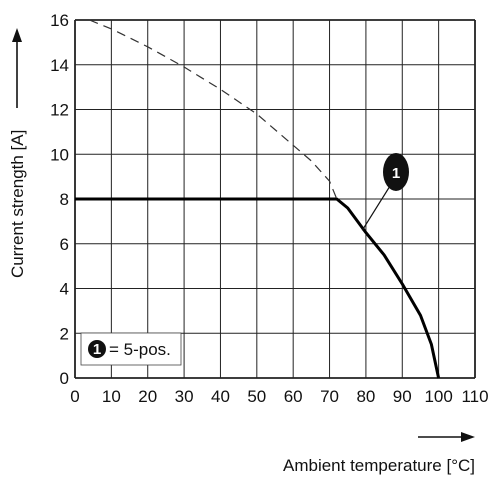 This screenshot has width=500, height=500. Describe the element at coordinates (376, 208) in the screenshot. I see `annotation-leader-line` at that location.